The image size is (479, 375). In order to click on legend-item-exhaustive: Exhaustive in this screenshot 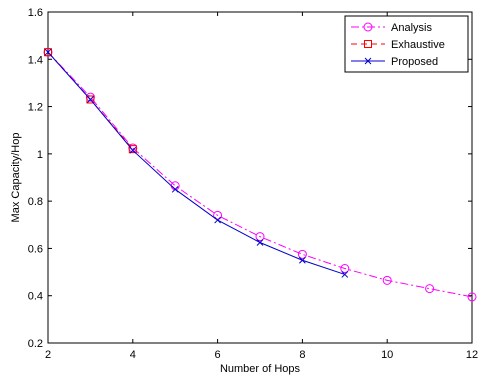, I will do `click(398, 45)`.